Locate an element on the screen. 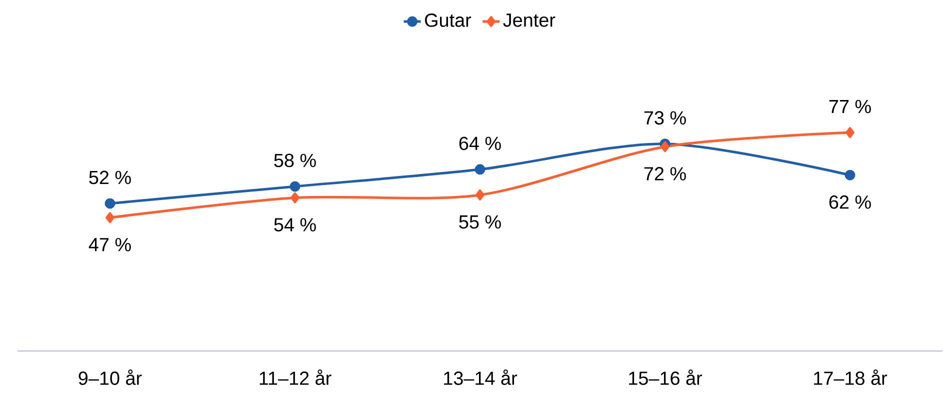 The height and width of the screenshot is (396, 951). data-label: 72 % is located at coordinates (665, 173).